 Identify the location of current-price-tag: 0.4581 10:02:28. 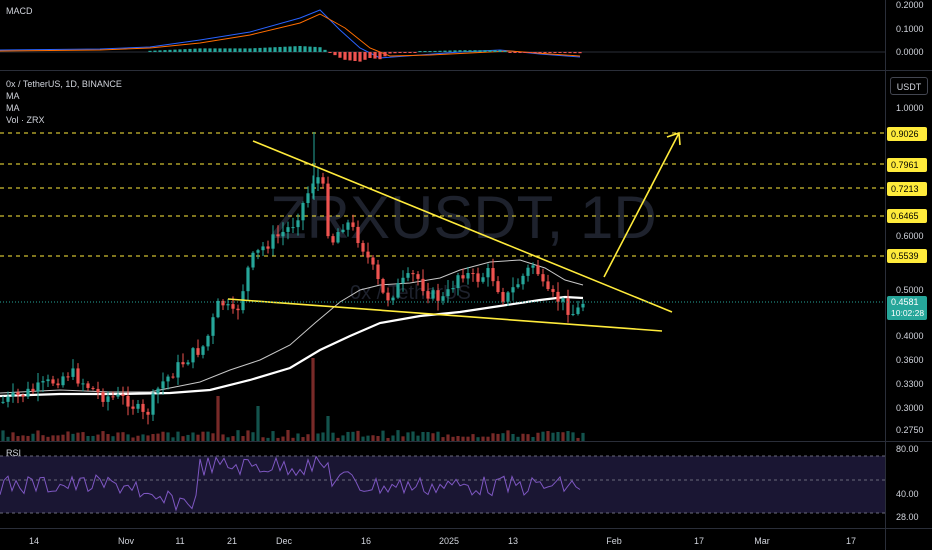
(907, 308).